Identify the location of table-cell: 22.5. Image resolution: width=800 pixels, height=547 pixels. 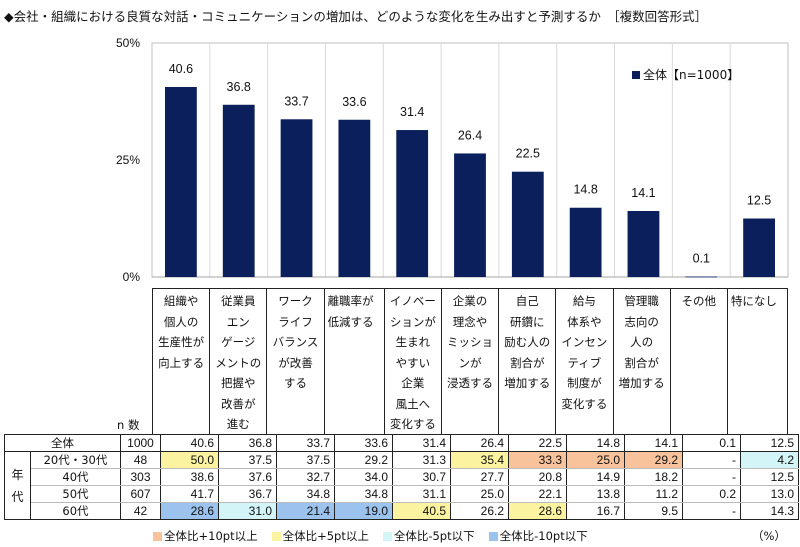
(537, 443).